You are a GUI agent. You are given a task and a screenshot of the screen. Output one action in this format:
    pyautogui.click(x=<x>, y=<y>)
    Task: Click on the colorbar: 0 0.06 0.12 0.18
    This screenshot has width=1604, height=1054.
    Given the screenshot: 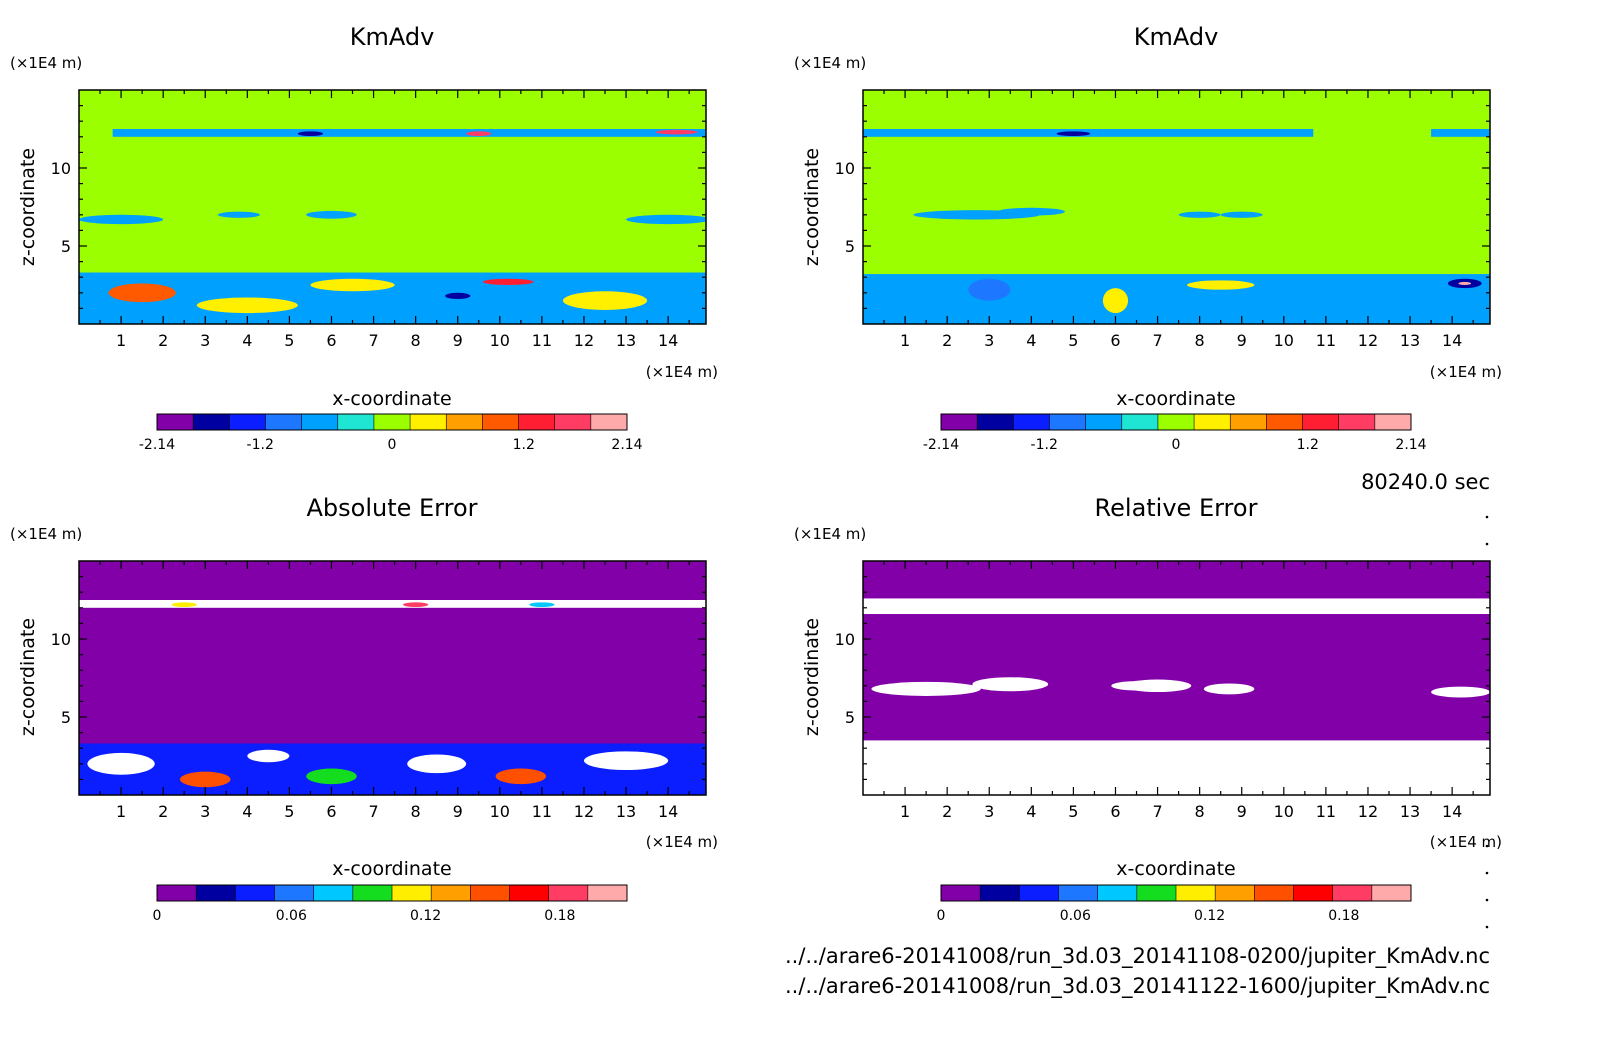 What is the action you would take?
    pyautogui.click(x=1174, y=904)
    